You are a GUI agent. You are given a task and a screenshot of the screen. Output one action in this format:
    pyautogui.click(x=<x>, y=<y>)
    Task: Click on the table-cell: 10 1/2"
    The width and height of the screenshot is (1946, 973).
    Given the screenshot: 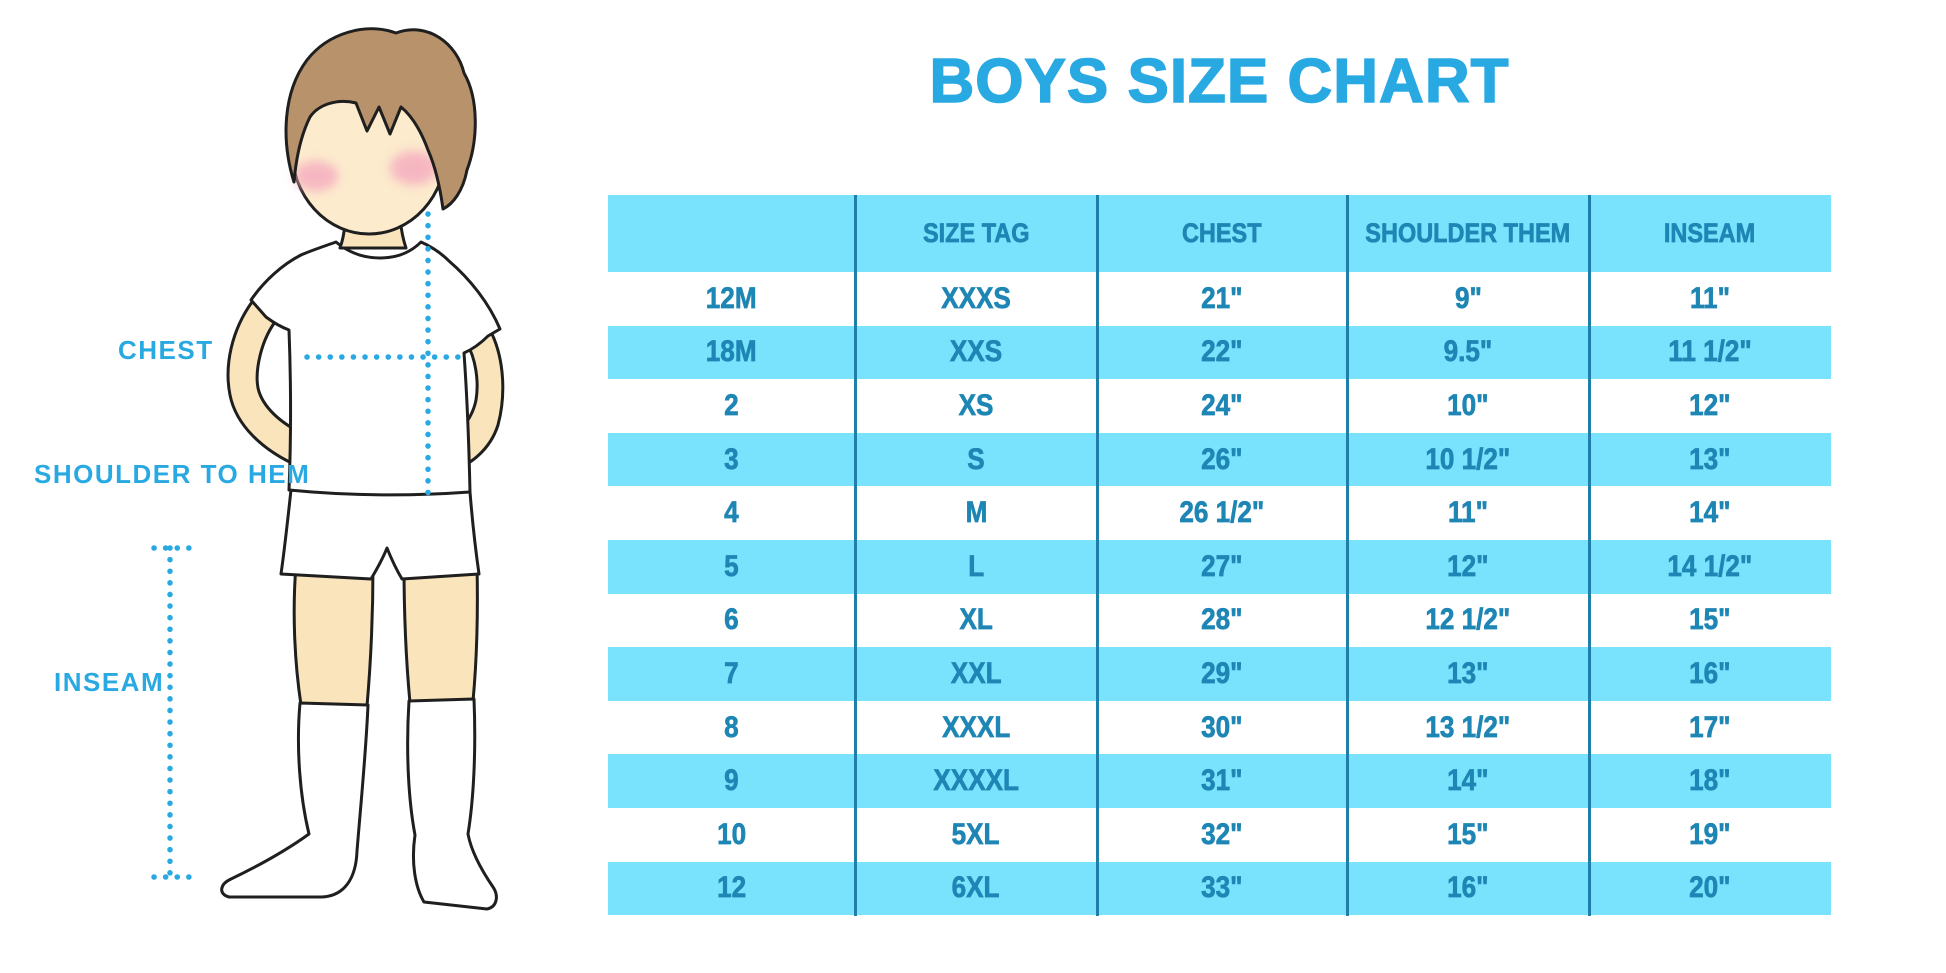 What is the action you would take?
    pyautogui.click(x=1468, y=460)
    